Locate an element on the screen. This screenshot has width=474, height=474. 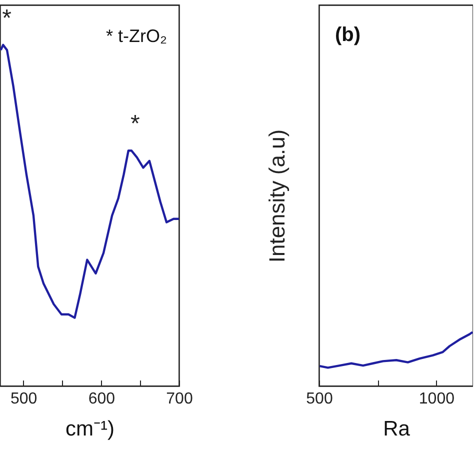
x-axis-title: cm⁻¹) is located at coordinates (90, 429).